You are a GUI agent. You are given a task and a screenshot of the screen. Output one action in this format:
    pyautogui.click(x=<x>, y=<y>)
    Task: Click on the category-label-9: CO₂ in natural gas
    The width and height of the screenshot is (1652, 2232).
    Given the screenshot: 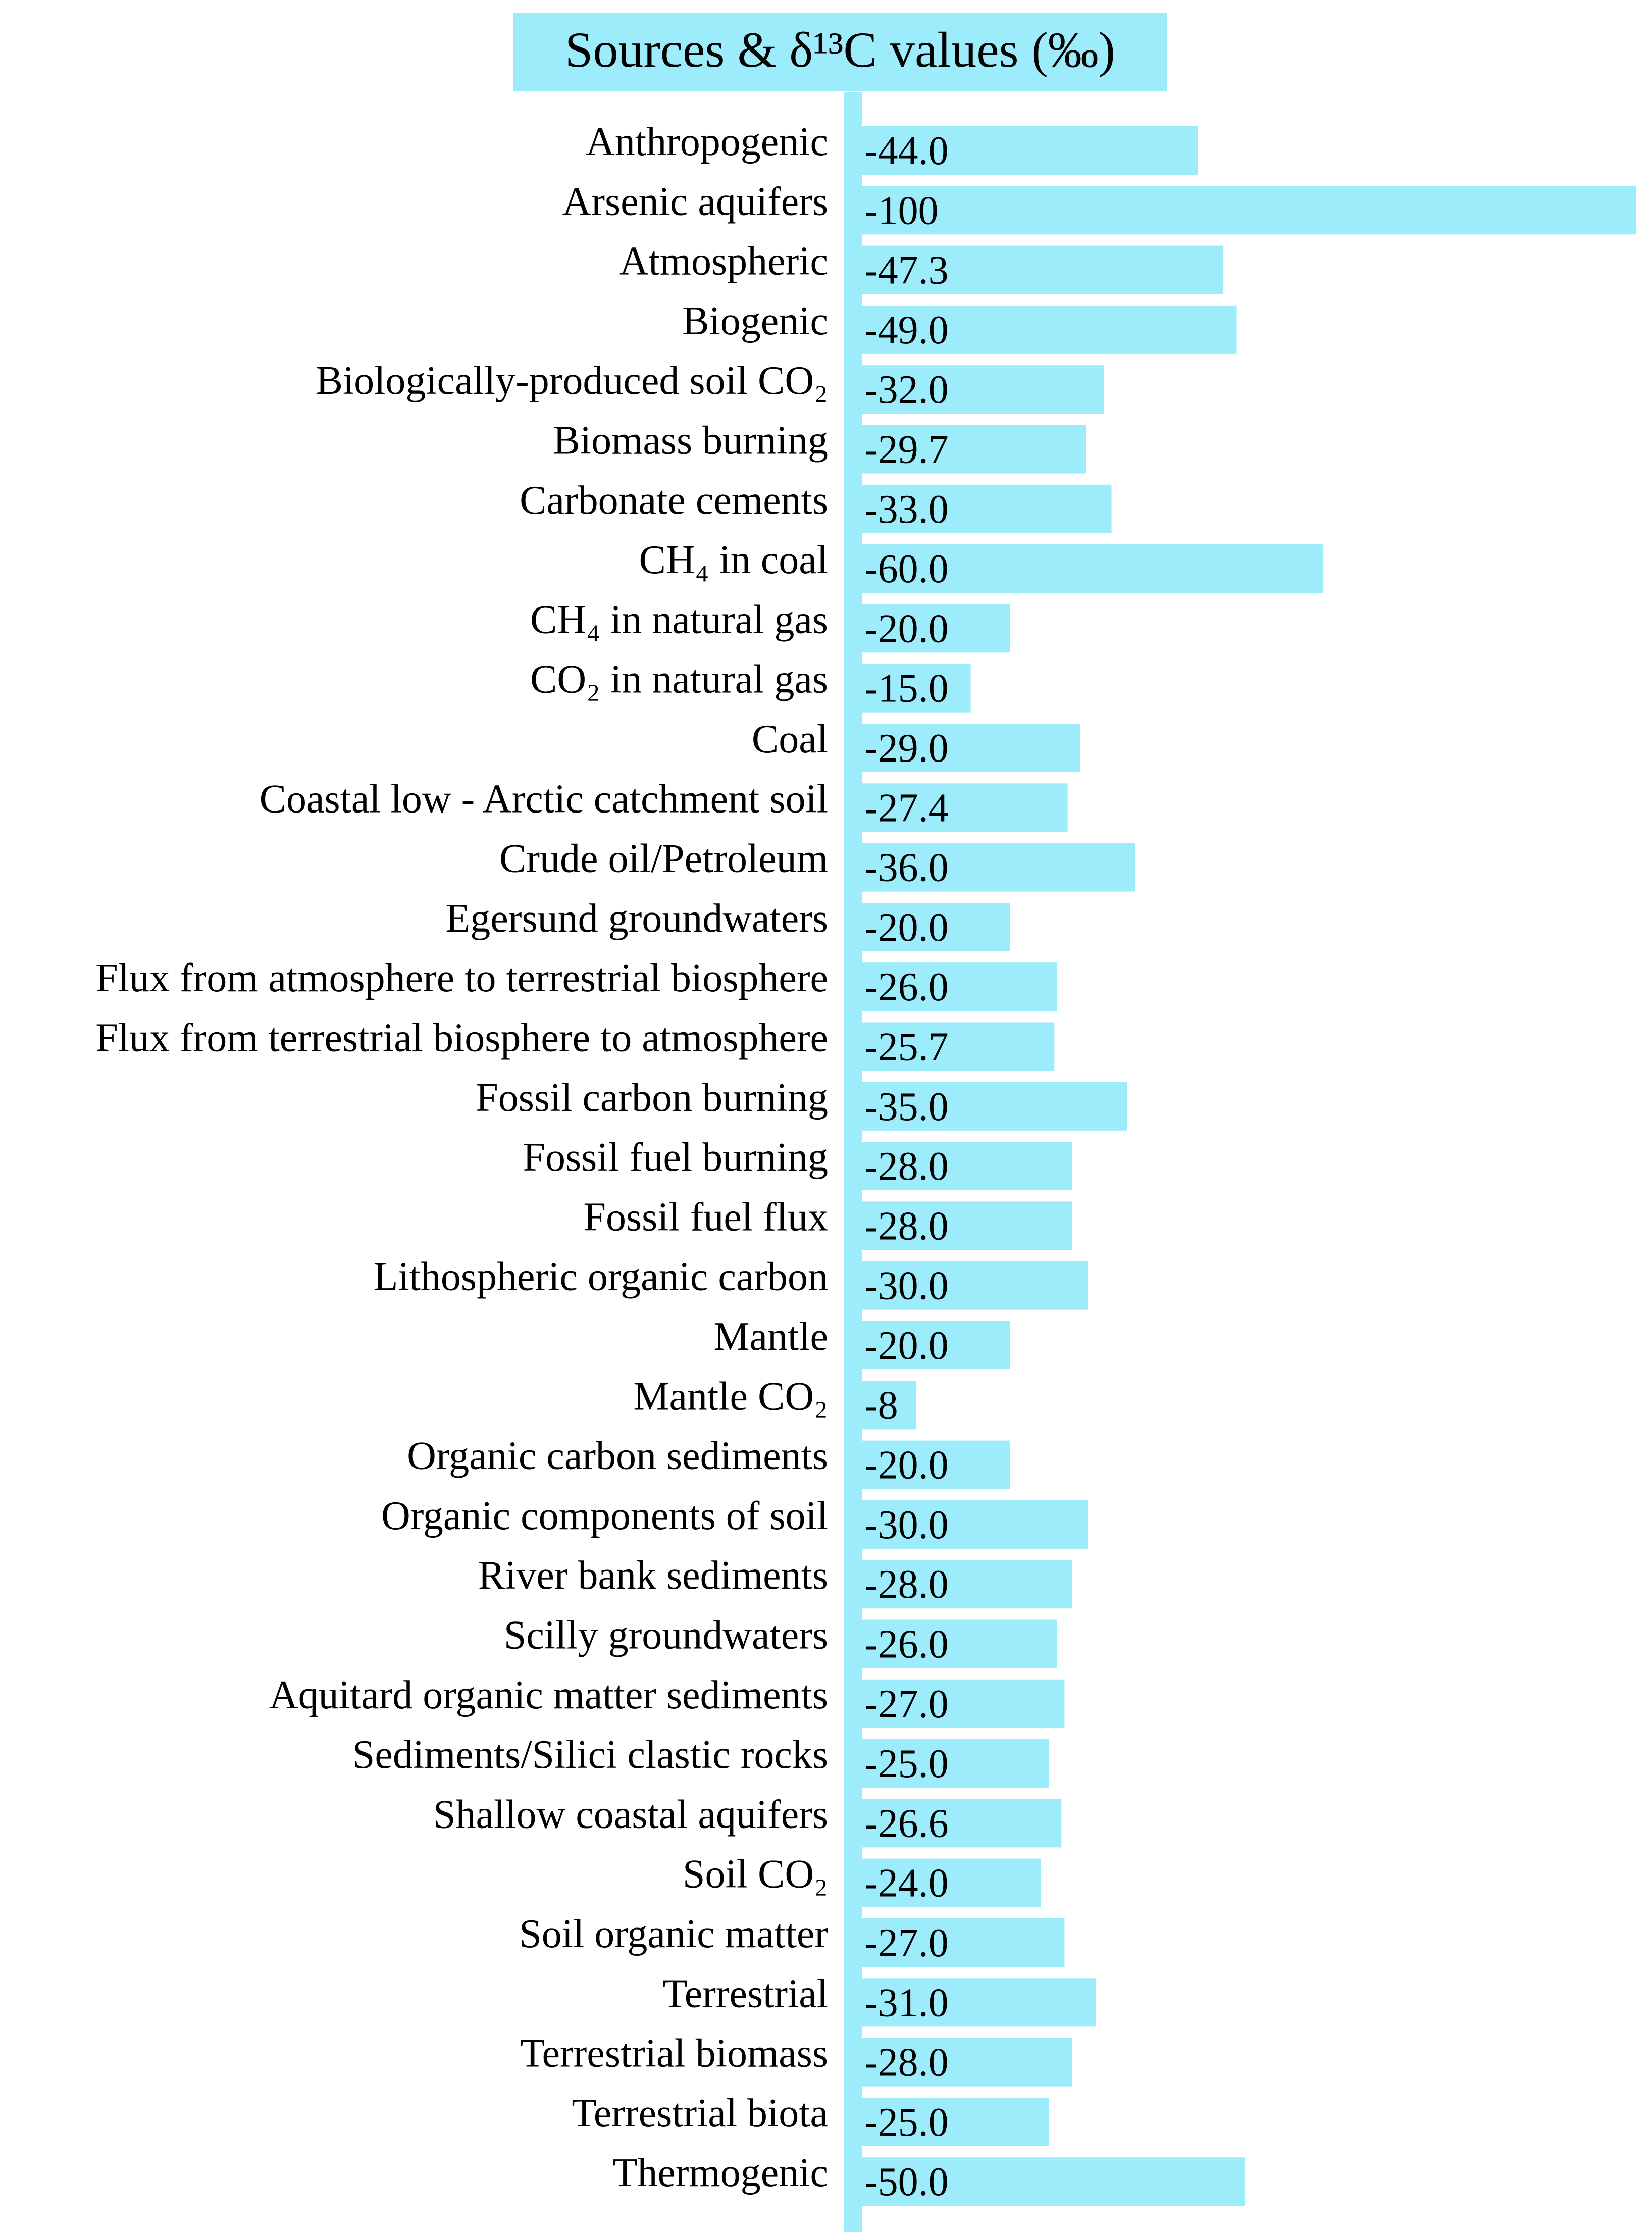 What is the action you would take?
    pyautogui.click(x=679, y=679)
    